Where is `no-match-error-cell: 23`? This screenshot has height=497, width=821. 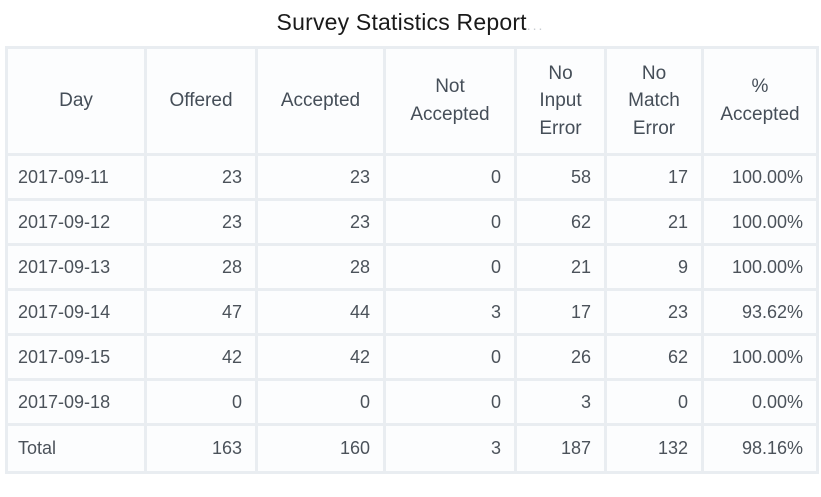 no-match-error-cell: 23 is located at coordinates (654, 312).